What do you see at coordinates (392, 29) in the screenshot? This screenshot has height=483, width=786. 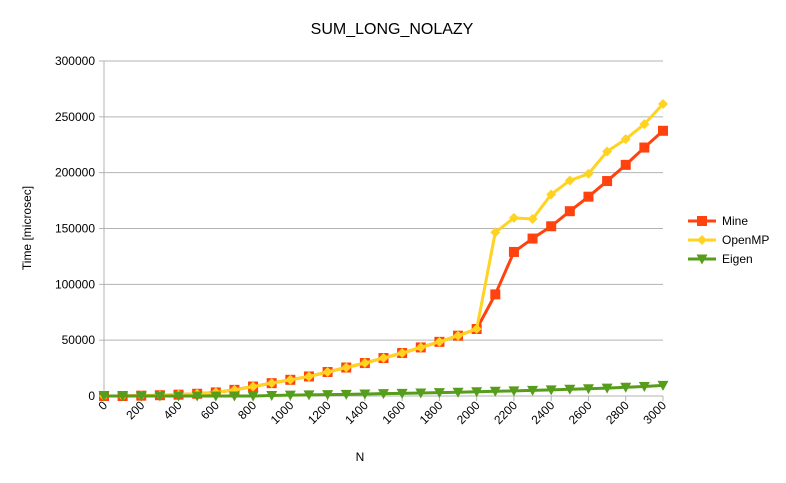 I see `chart-title: SUM_LONG_NOLAZY` at bounding box center [392, 29].